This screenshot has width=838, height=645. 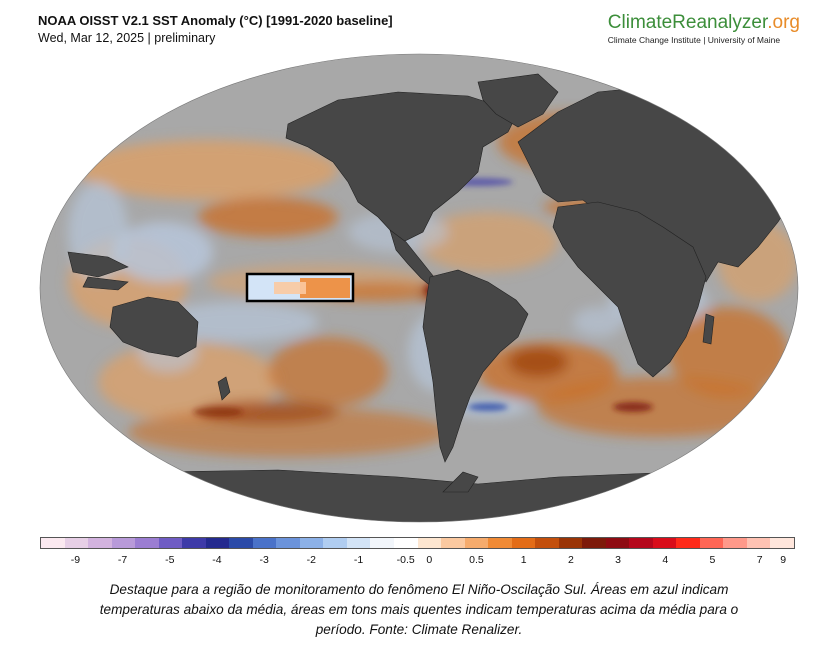 What do you see at coordinates (170, 560) in the screenshot?
I see `colorbar-tick-label: -5` at bounding box center [170, 560].